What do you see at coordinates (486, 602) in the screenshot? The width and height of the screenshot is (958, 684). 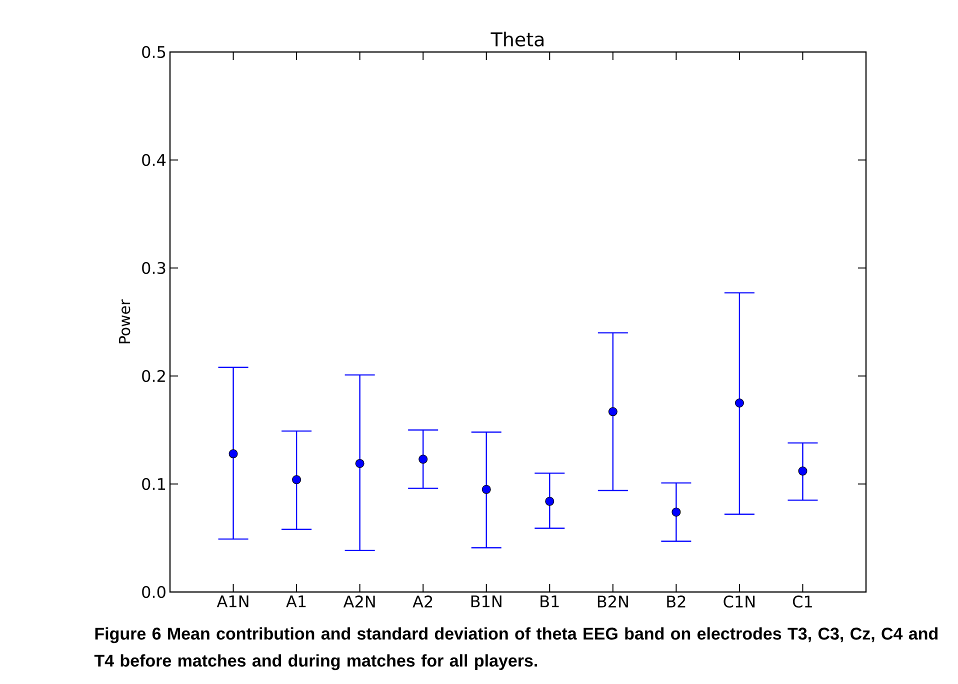 I see `x-tick-label: B1N` at bounding box center [486, 602].